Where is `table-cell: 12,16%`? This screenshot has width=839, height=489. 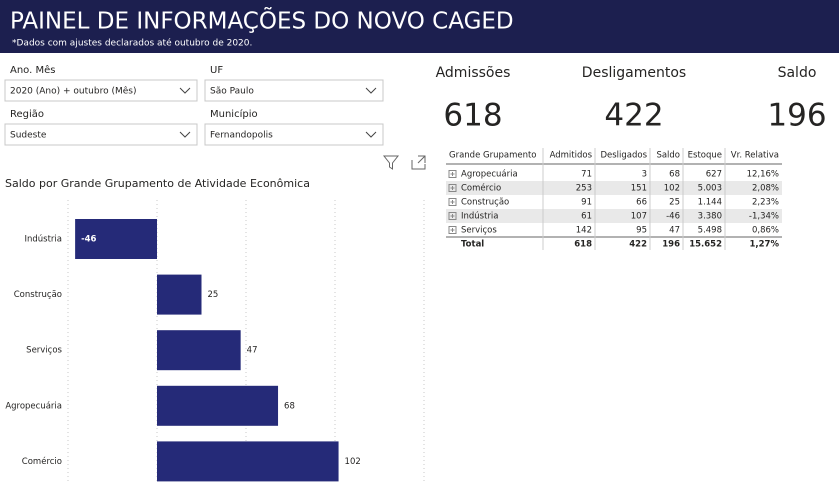
table-cell: 12,16% is located at coordinates (763, 175).